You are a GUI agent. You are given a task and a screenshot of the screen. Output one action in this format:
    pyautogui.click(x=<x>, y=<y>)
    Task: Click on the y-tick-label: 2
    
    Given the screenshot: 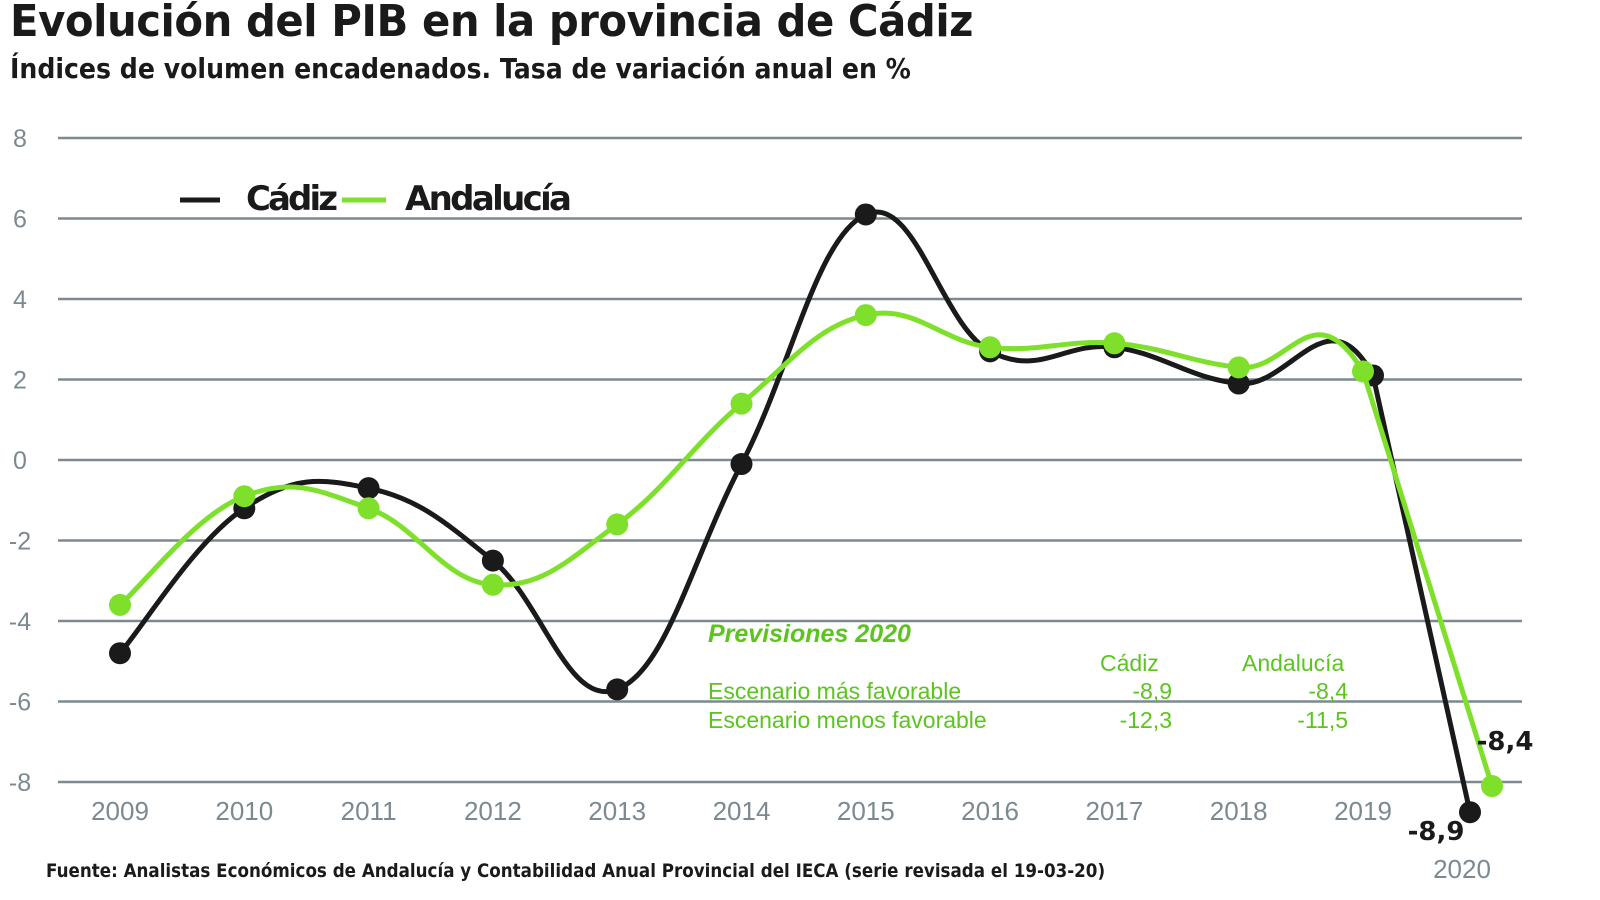 What is the action you would take?
    pyautogui.click(x=20, y=381)
    